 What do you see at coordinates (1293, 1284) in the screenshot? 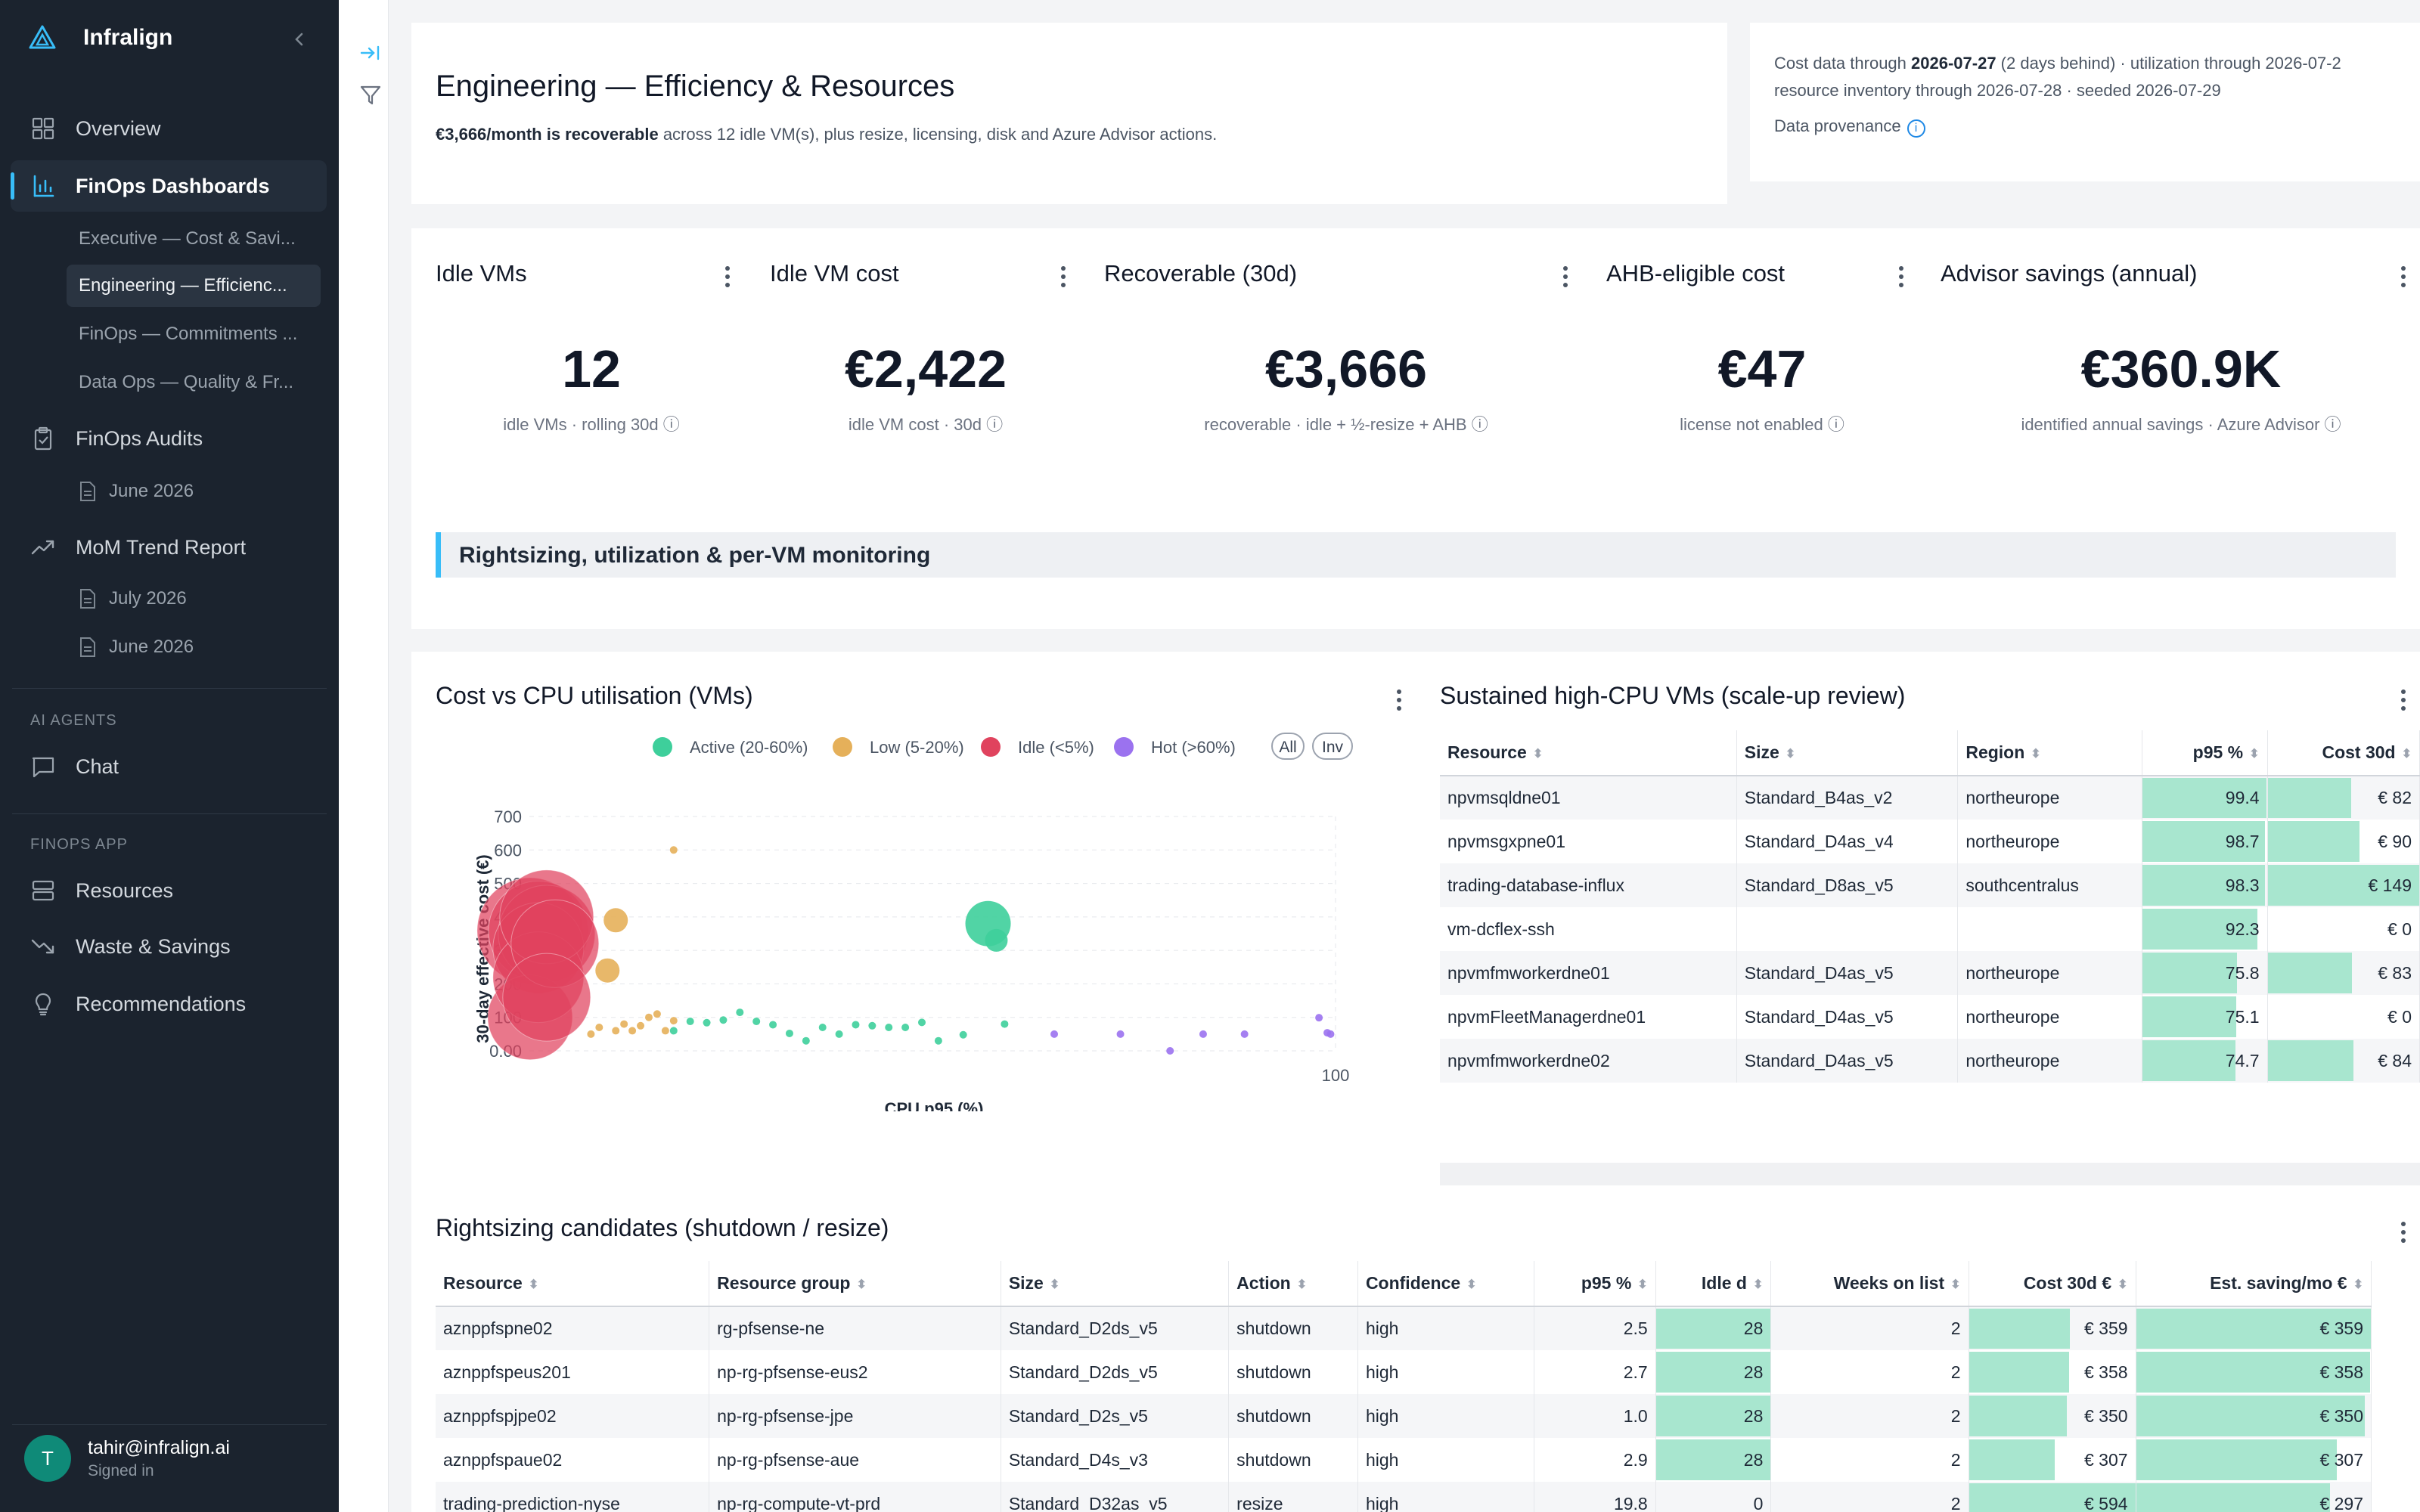
I see `column-header: Action ⬍` at bounding box center [1293, 1284].